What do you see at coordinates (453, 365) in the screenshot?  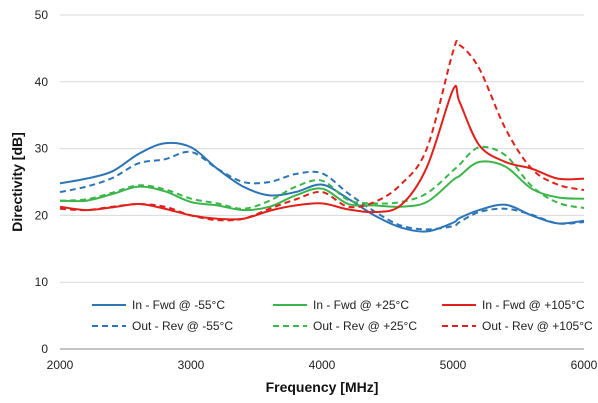 I see `x-tick-label: 5000` at bounding box center [453, 365].